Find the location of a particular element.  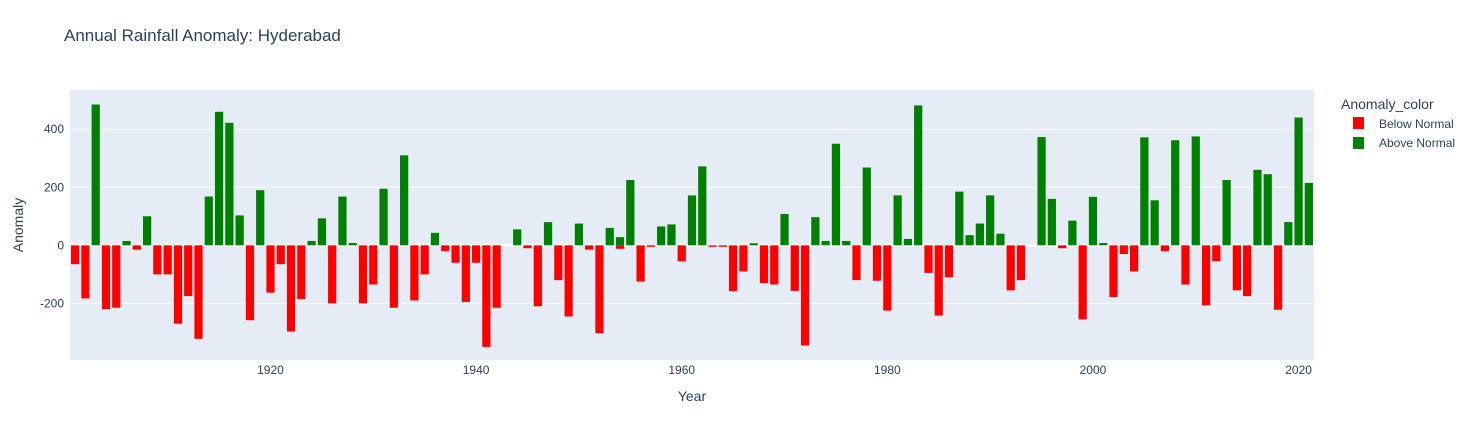

bar-1942 is located at coordinates (496, 276).